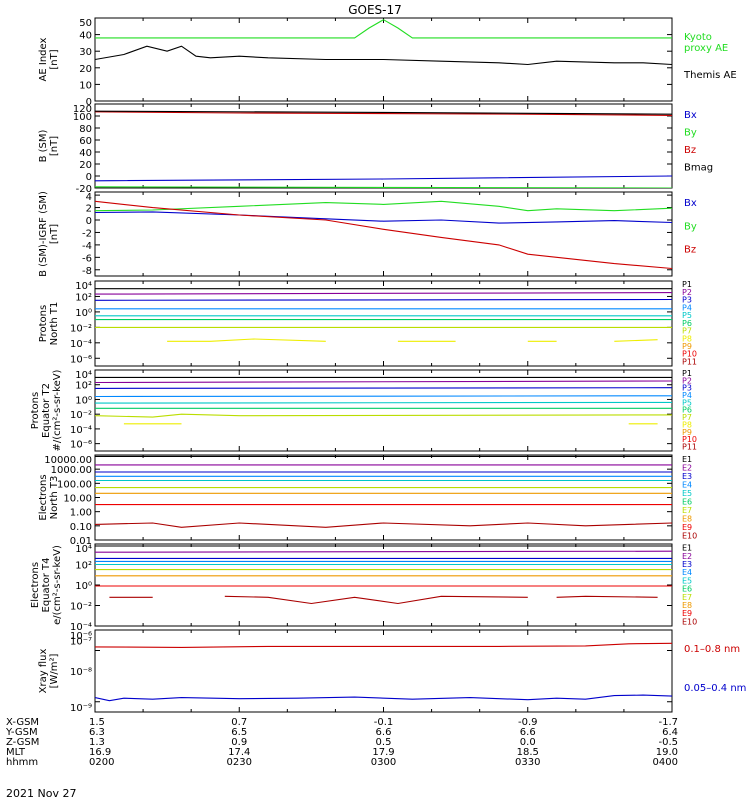  Describe the element at coordinates (690, 203) in the screenshot. I see `legend-bx: Bx` at that location.